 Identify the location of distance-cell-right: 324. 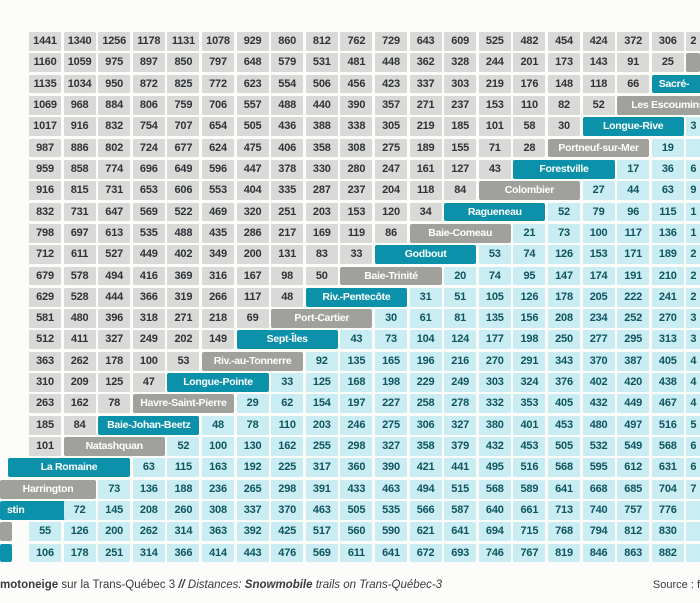
(529, 382).